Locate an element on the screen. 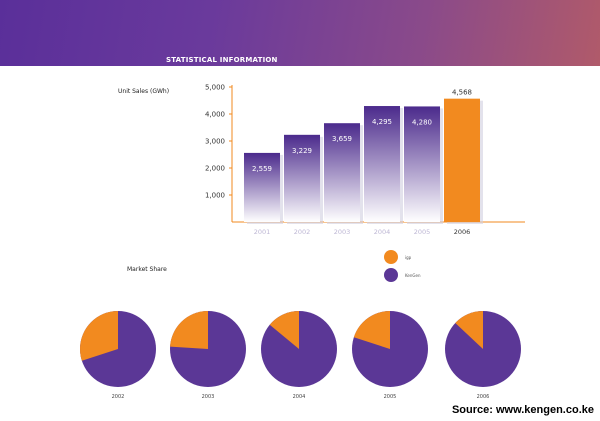  pie-year-label: 2005 is located at coordinates (390, 397).